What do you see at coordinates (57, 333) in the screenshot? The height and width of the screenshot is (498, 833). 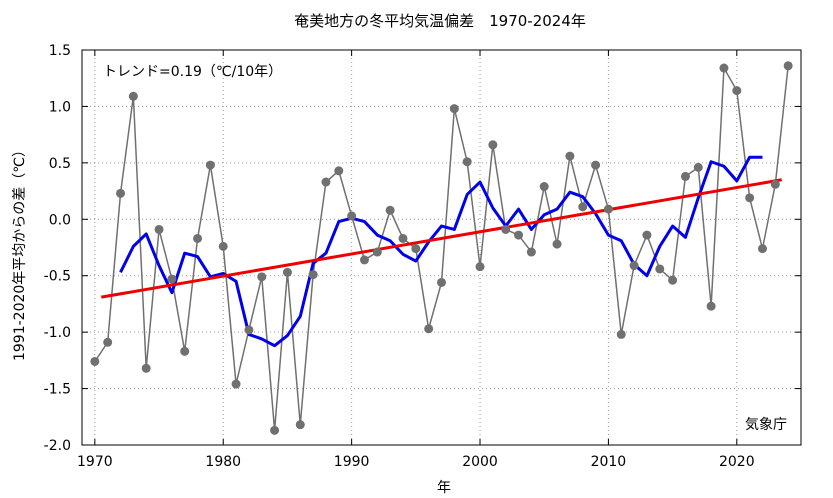 I see `y-tick-label: -1.0` at bounding box center [57, 333].